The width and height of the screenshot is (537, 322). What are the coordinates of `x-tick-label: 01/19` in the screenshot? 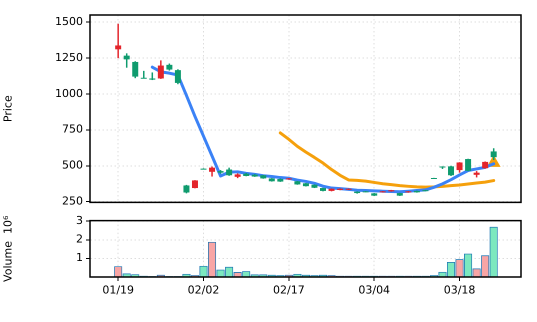 It's located at (118, 289).